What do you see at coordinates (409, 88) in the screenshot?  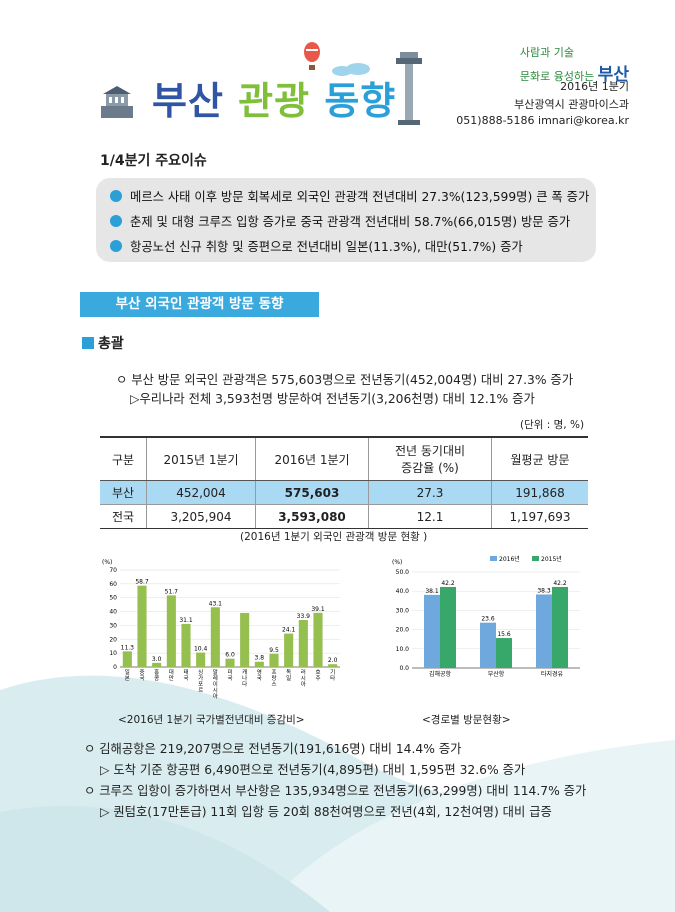 I see `busan-tower-icon` at bounding box center [409, 88].